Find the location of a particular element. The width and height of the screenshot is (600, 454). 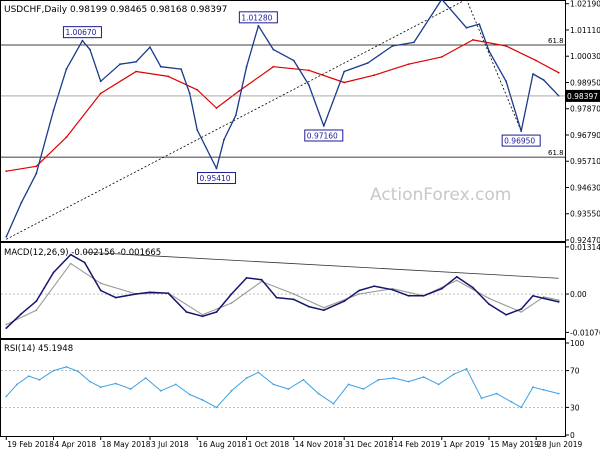

price-axis-tick-label: 0.95710 is located at coordinates (585, 161).